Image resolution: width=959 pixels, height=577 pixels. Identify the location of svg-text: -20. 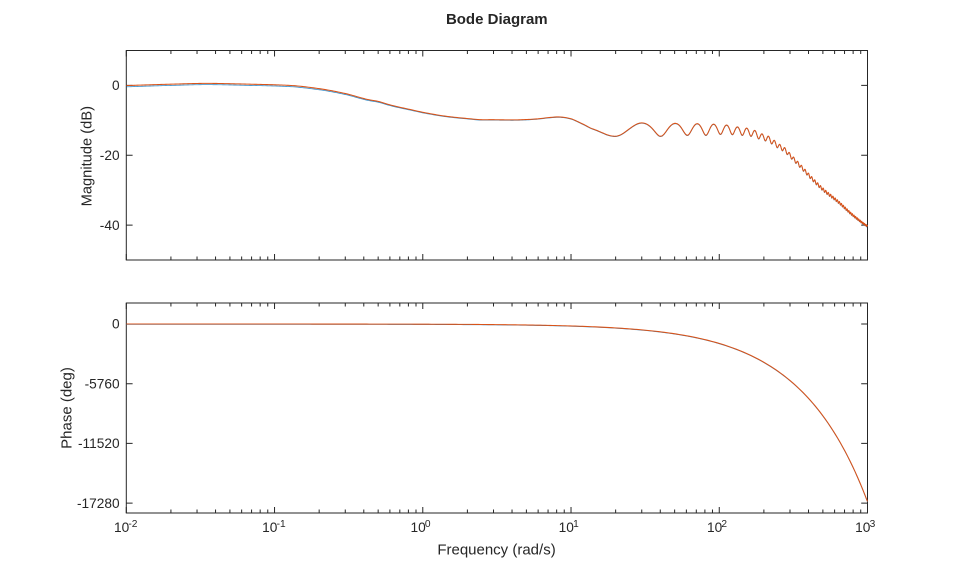
(110, 155).